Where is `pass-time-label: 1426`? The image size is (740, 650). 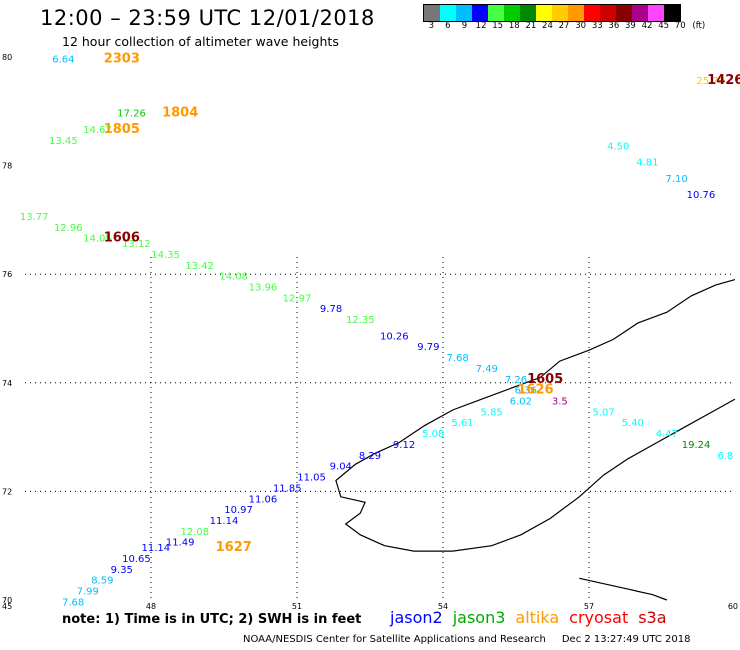
pass-time-label: 1426 is located at coordinates (723, 80).